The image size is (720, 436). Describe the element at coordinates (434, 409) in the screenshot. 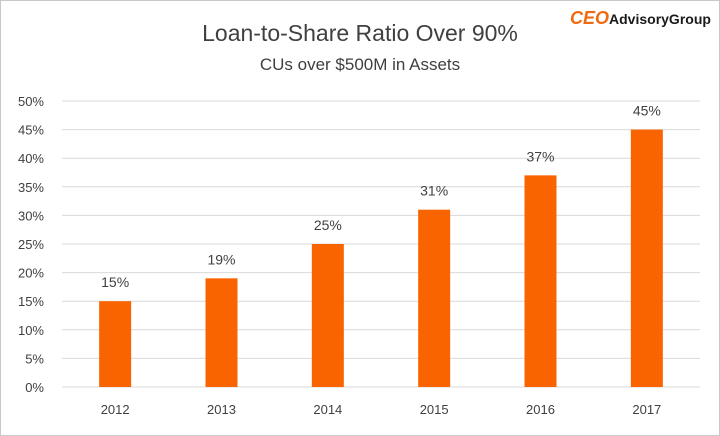

I see `x-tick-label: 2015` at that location.